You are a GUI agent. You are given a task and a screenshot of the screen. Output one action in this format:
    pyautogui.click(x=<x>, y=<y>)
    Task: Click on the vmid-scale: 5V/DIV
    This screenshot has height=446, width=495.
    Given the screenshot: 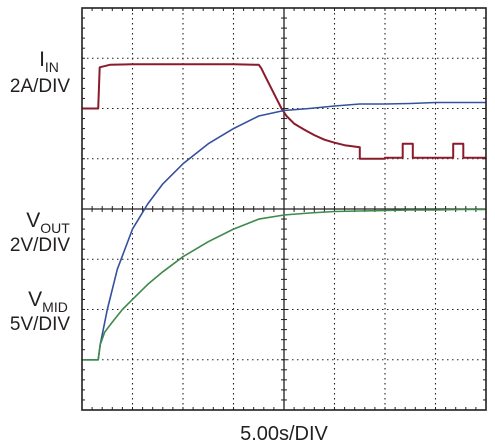 What is the action you would take?
    pyautogui.click(x=40, y=324)
    